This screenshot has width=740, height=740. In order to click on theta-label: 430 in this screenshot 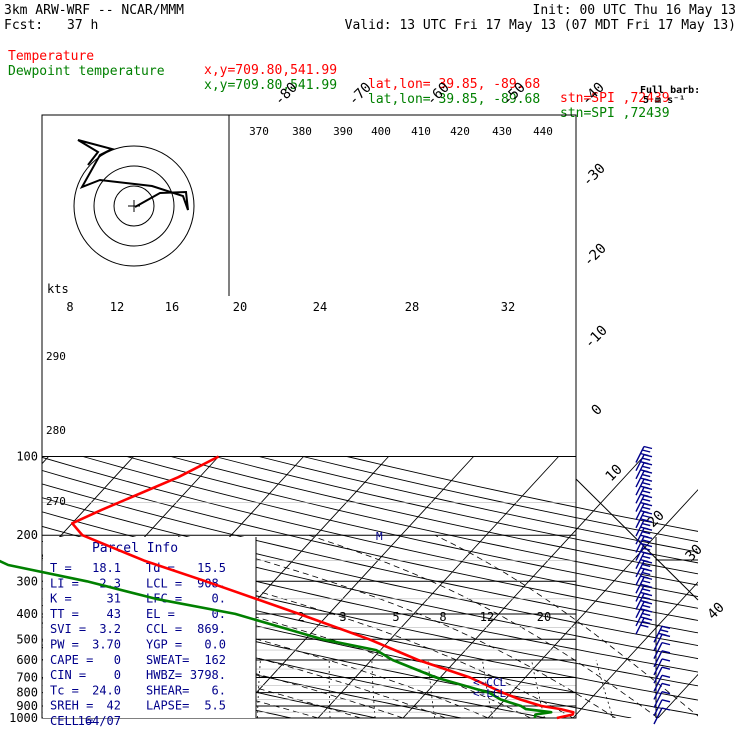, I will do `click(502, 131)`.